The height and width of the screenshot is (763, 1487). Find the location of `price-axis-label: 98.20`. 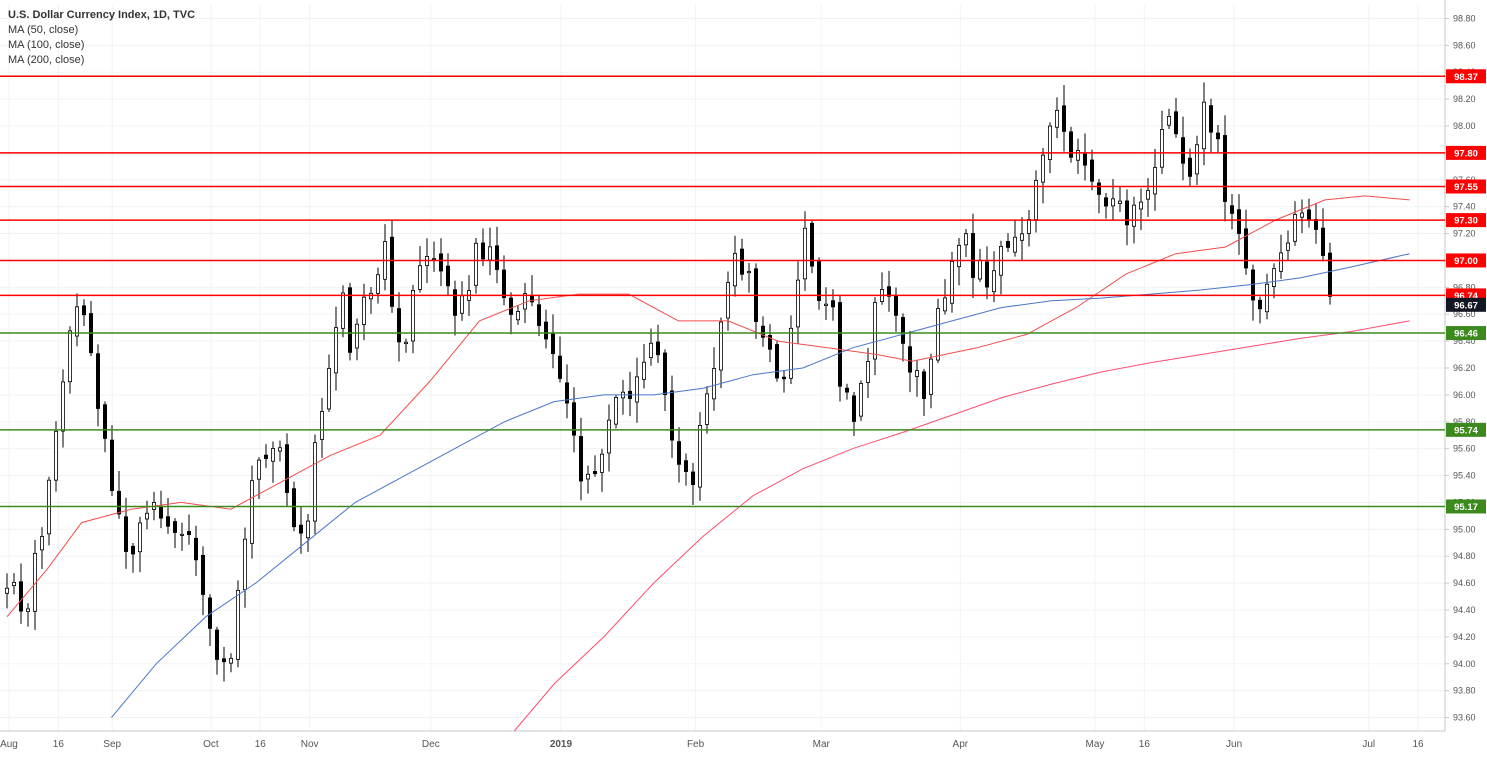

price-axis-label: 98.20 is located at coordinates (1464, 99).